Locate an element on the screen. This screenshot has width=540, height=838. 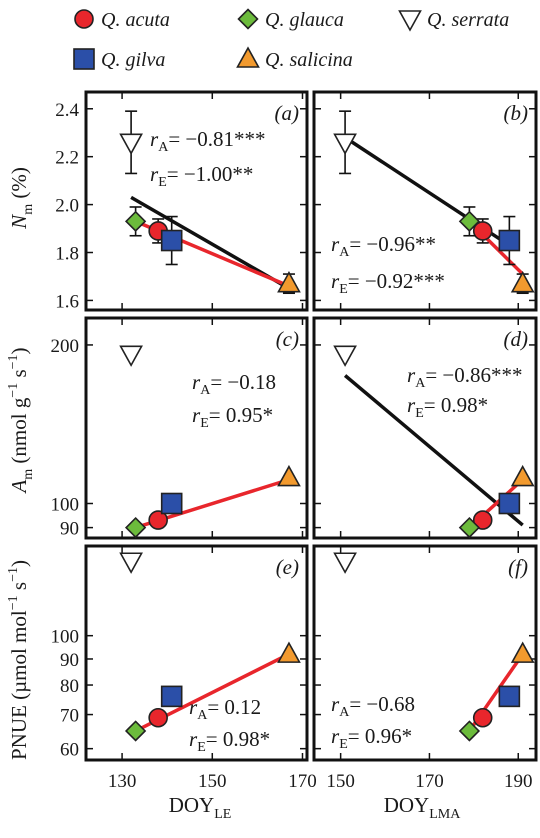
stat-rA: rA= −0.68 is located at coordinates (373, 706).